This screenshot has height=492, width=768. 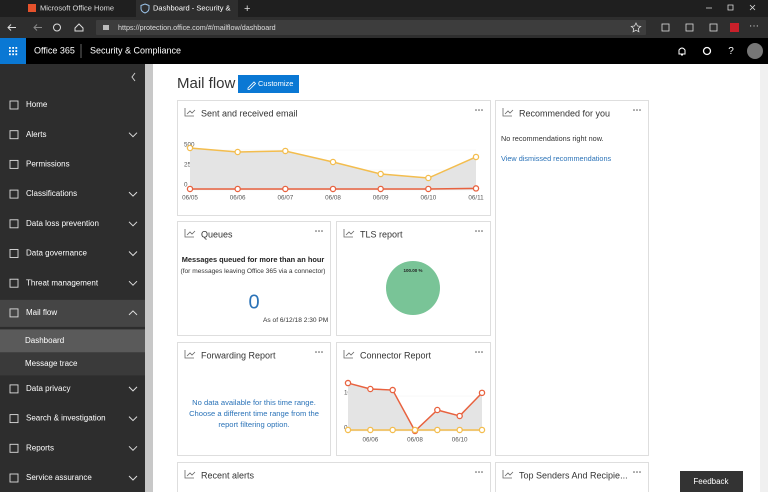 I want to click on nav-item: Classifications, so click(x=51, y=193).